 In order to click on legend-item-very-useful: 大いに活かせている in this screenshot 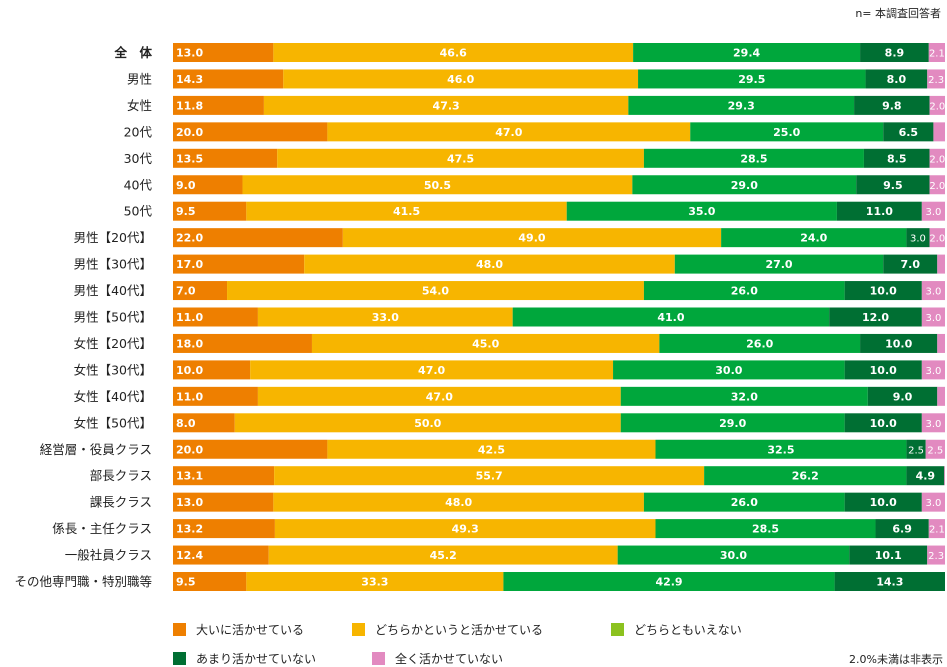, I will do `click(238, 629)`.